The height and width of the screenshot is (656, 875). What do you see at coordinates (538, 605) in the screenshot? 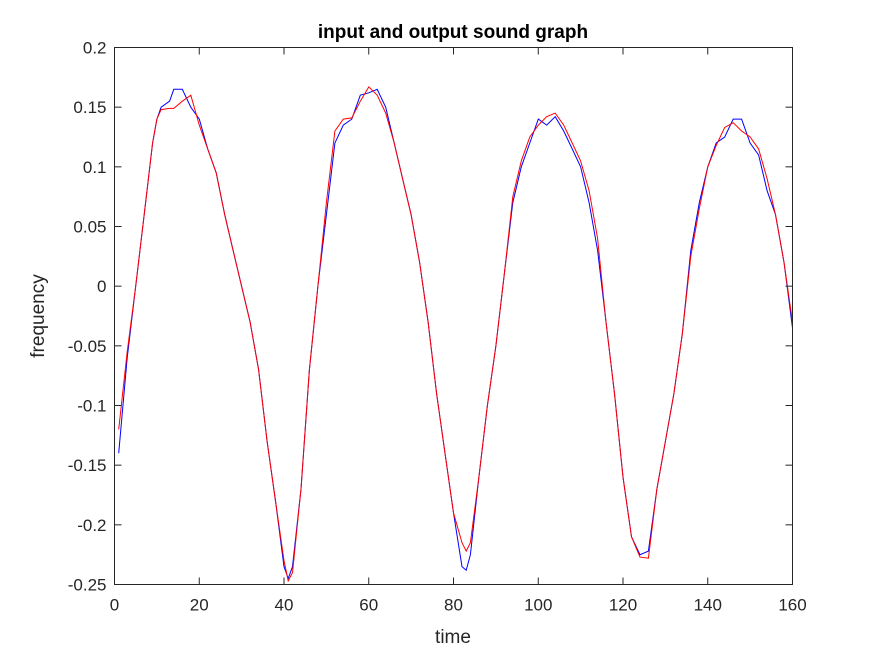
I see `x-tick-label: 100` at bounding box center [538, 605].